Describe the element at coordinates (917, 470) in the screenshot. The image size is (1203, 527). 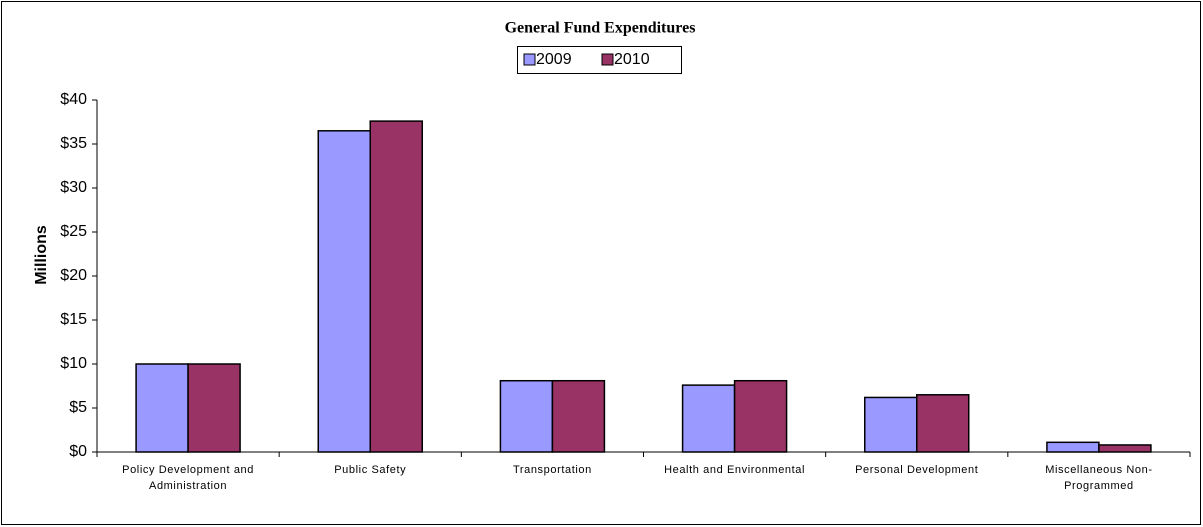
I see `x-tick-label: Personal Development` at that location.